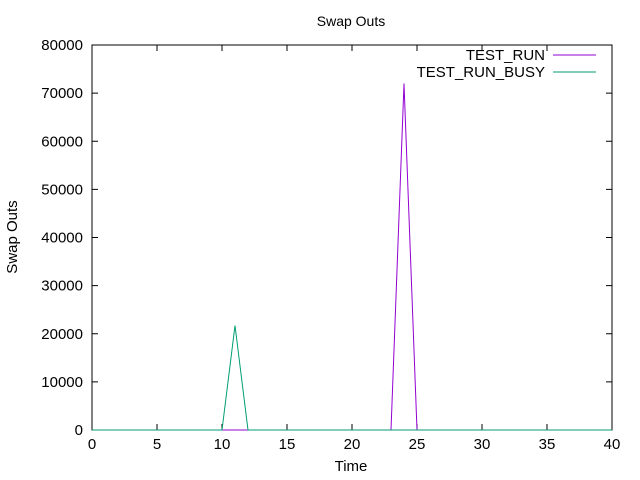 The height and width of the screenshot is (480, 640). I want to click on x-tick-label: 40, so click(612, 444).